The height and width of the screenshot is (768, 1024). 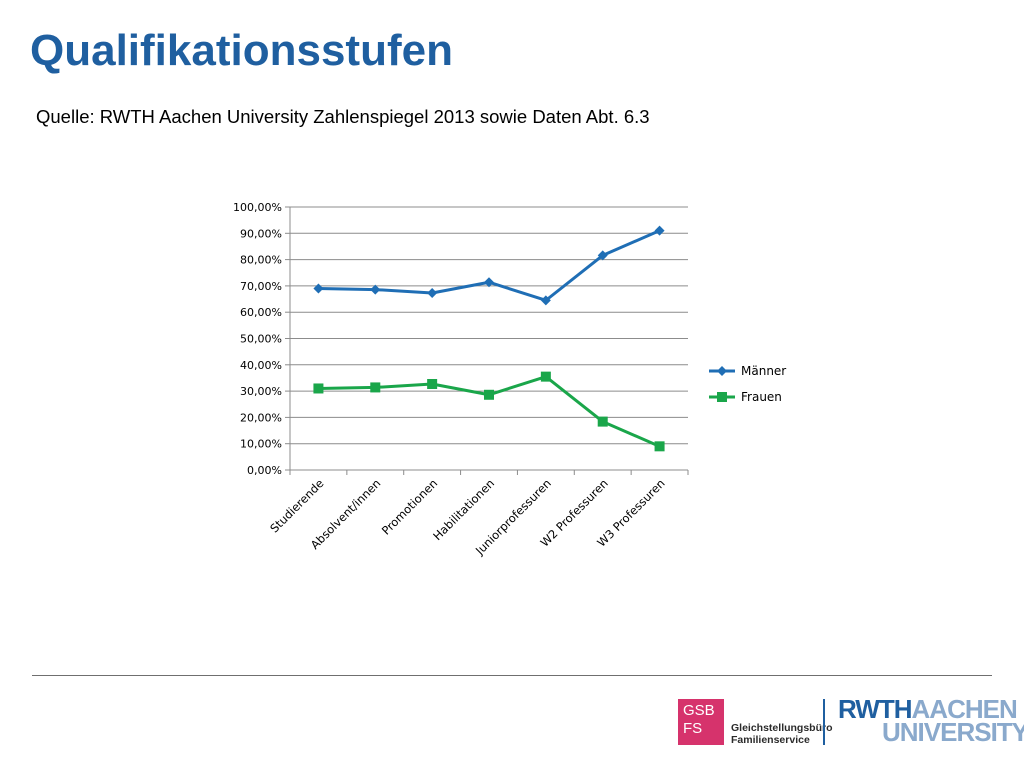 What do you see at coordinates (953, 732) in the screenshot?
I see `university-word: UNIVERSITY` at bounding box center [953, 732].